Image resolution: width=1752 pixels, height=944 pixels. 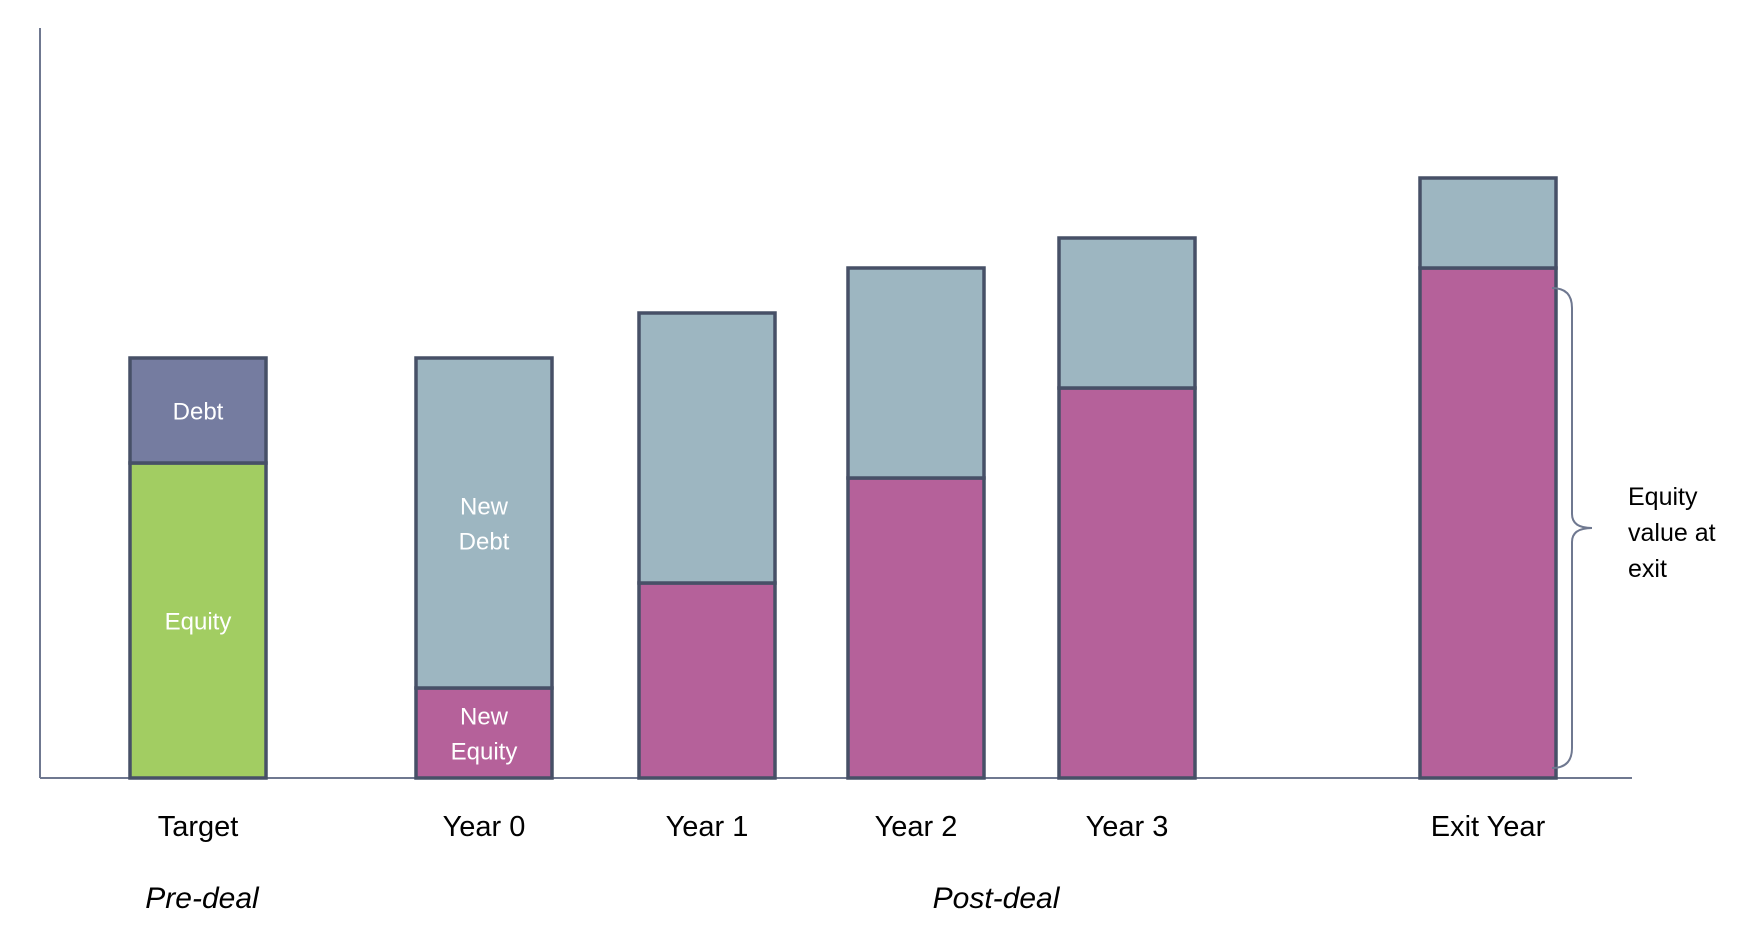 I want to click on category-label-year-3: Year 3, so click(x=1127, y=827).